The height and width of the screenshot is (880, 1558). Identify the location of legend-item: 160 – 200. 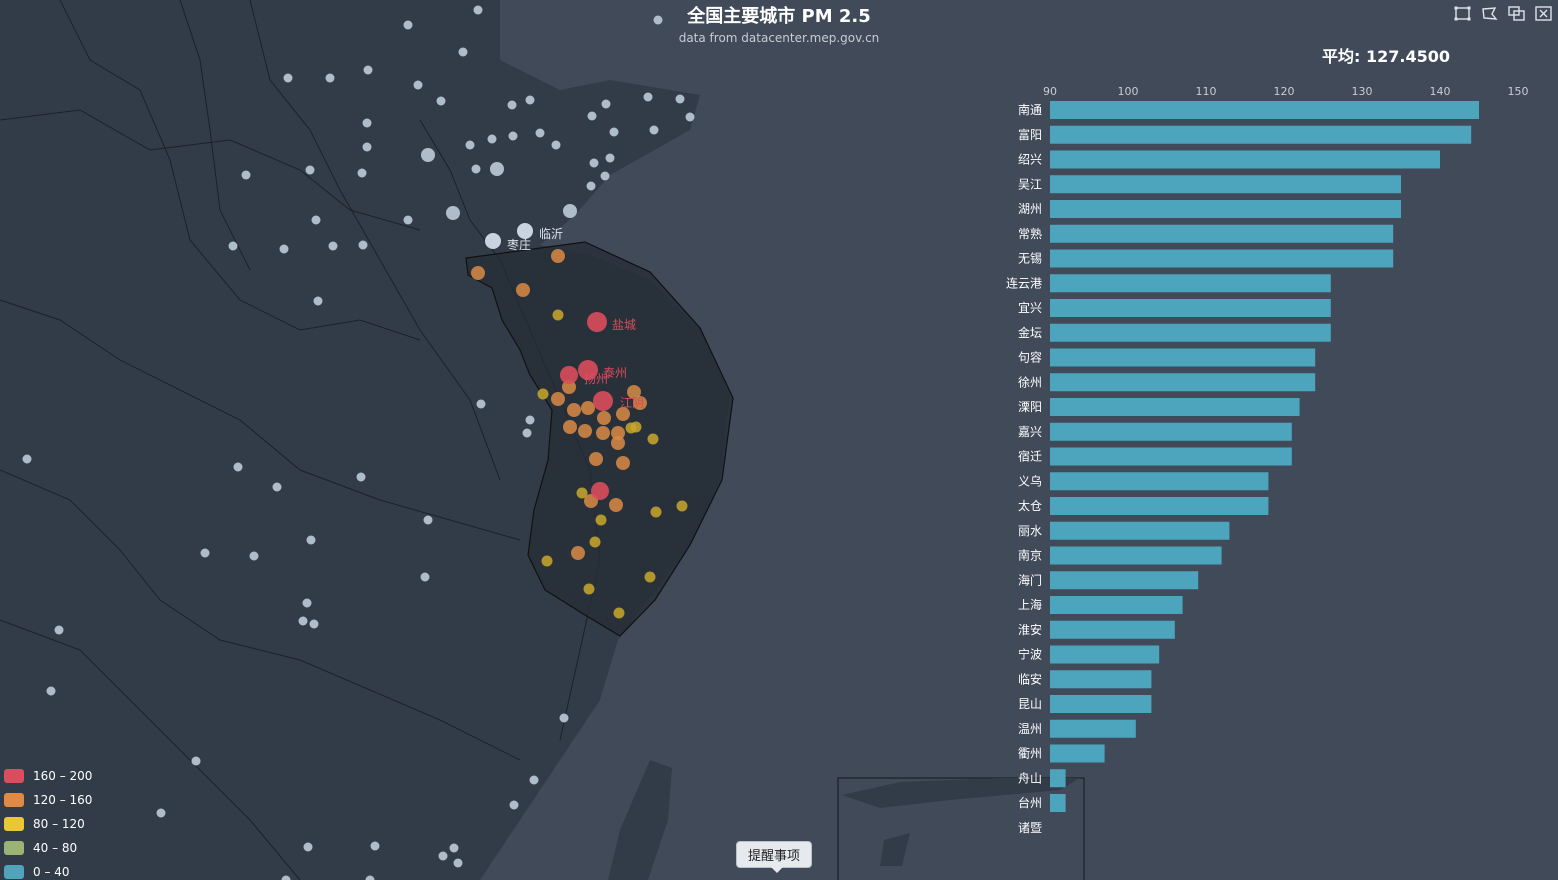
(48, 776).